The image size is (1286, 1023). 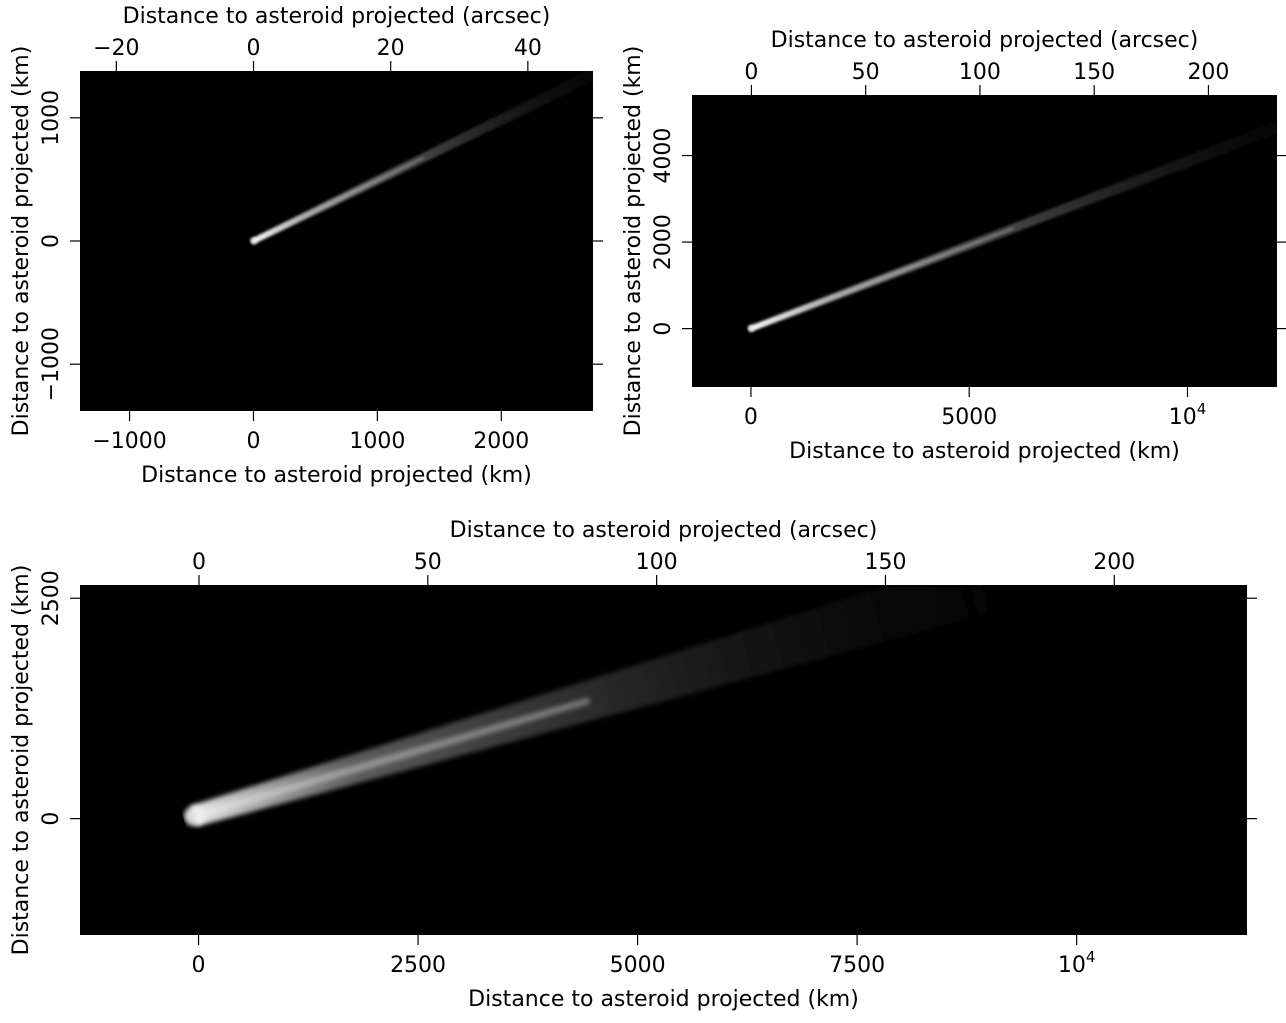 I want to click on y-tick-label: 4000, so click(x=663, y=156).